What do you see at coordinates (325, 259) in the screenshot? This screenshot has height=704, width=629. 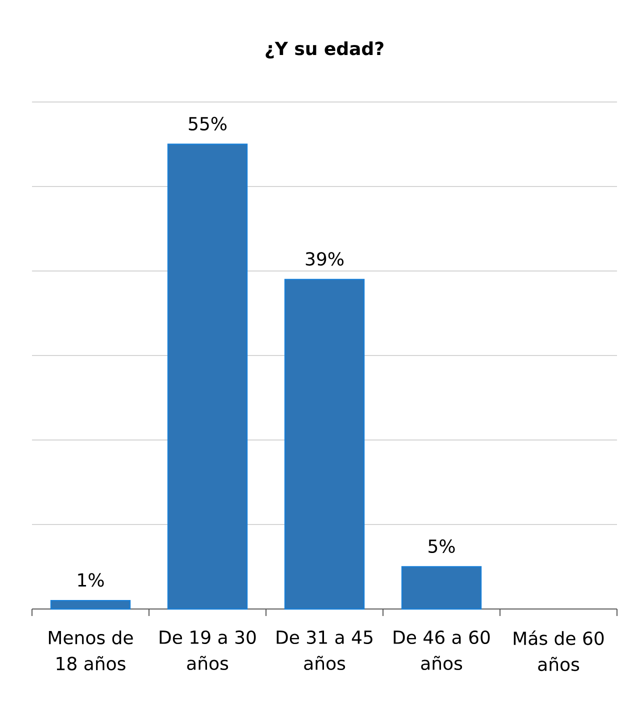 I see `data-label: 39%` at bounding box center [325, 259].